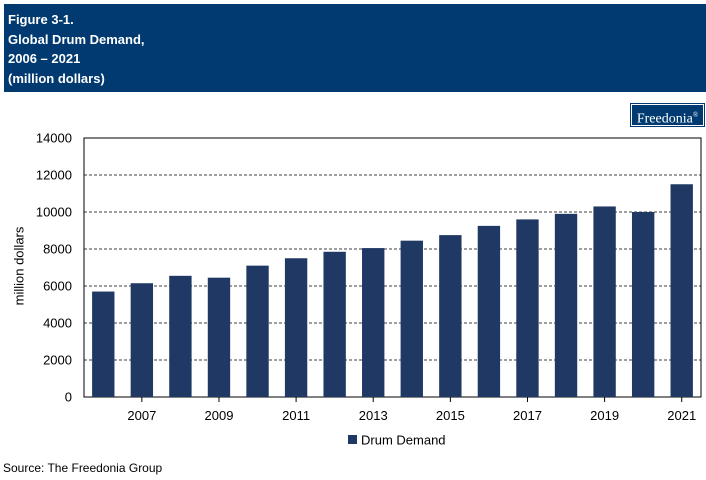  What do you see at coordinates (57, 360) in the screenshot?
I see `y-tick-label: 2000` at bounding box center [57, 360].